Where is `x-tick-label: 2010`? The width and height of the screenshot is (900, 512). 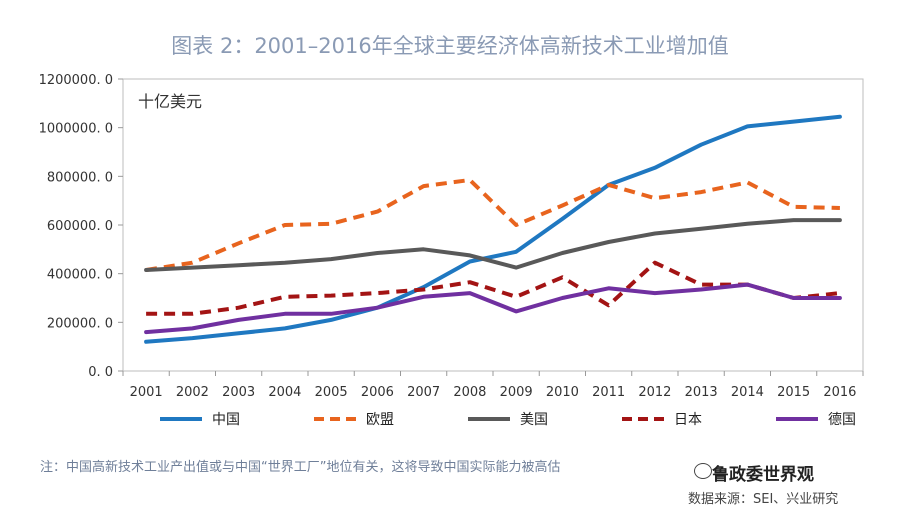 x-tick-label: 2010 is located at coordinates (562, 392).